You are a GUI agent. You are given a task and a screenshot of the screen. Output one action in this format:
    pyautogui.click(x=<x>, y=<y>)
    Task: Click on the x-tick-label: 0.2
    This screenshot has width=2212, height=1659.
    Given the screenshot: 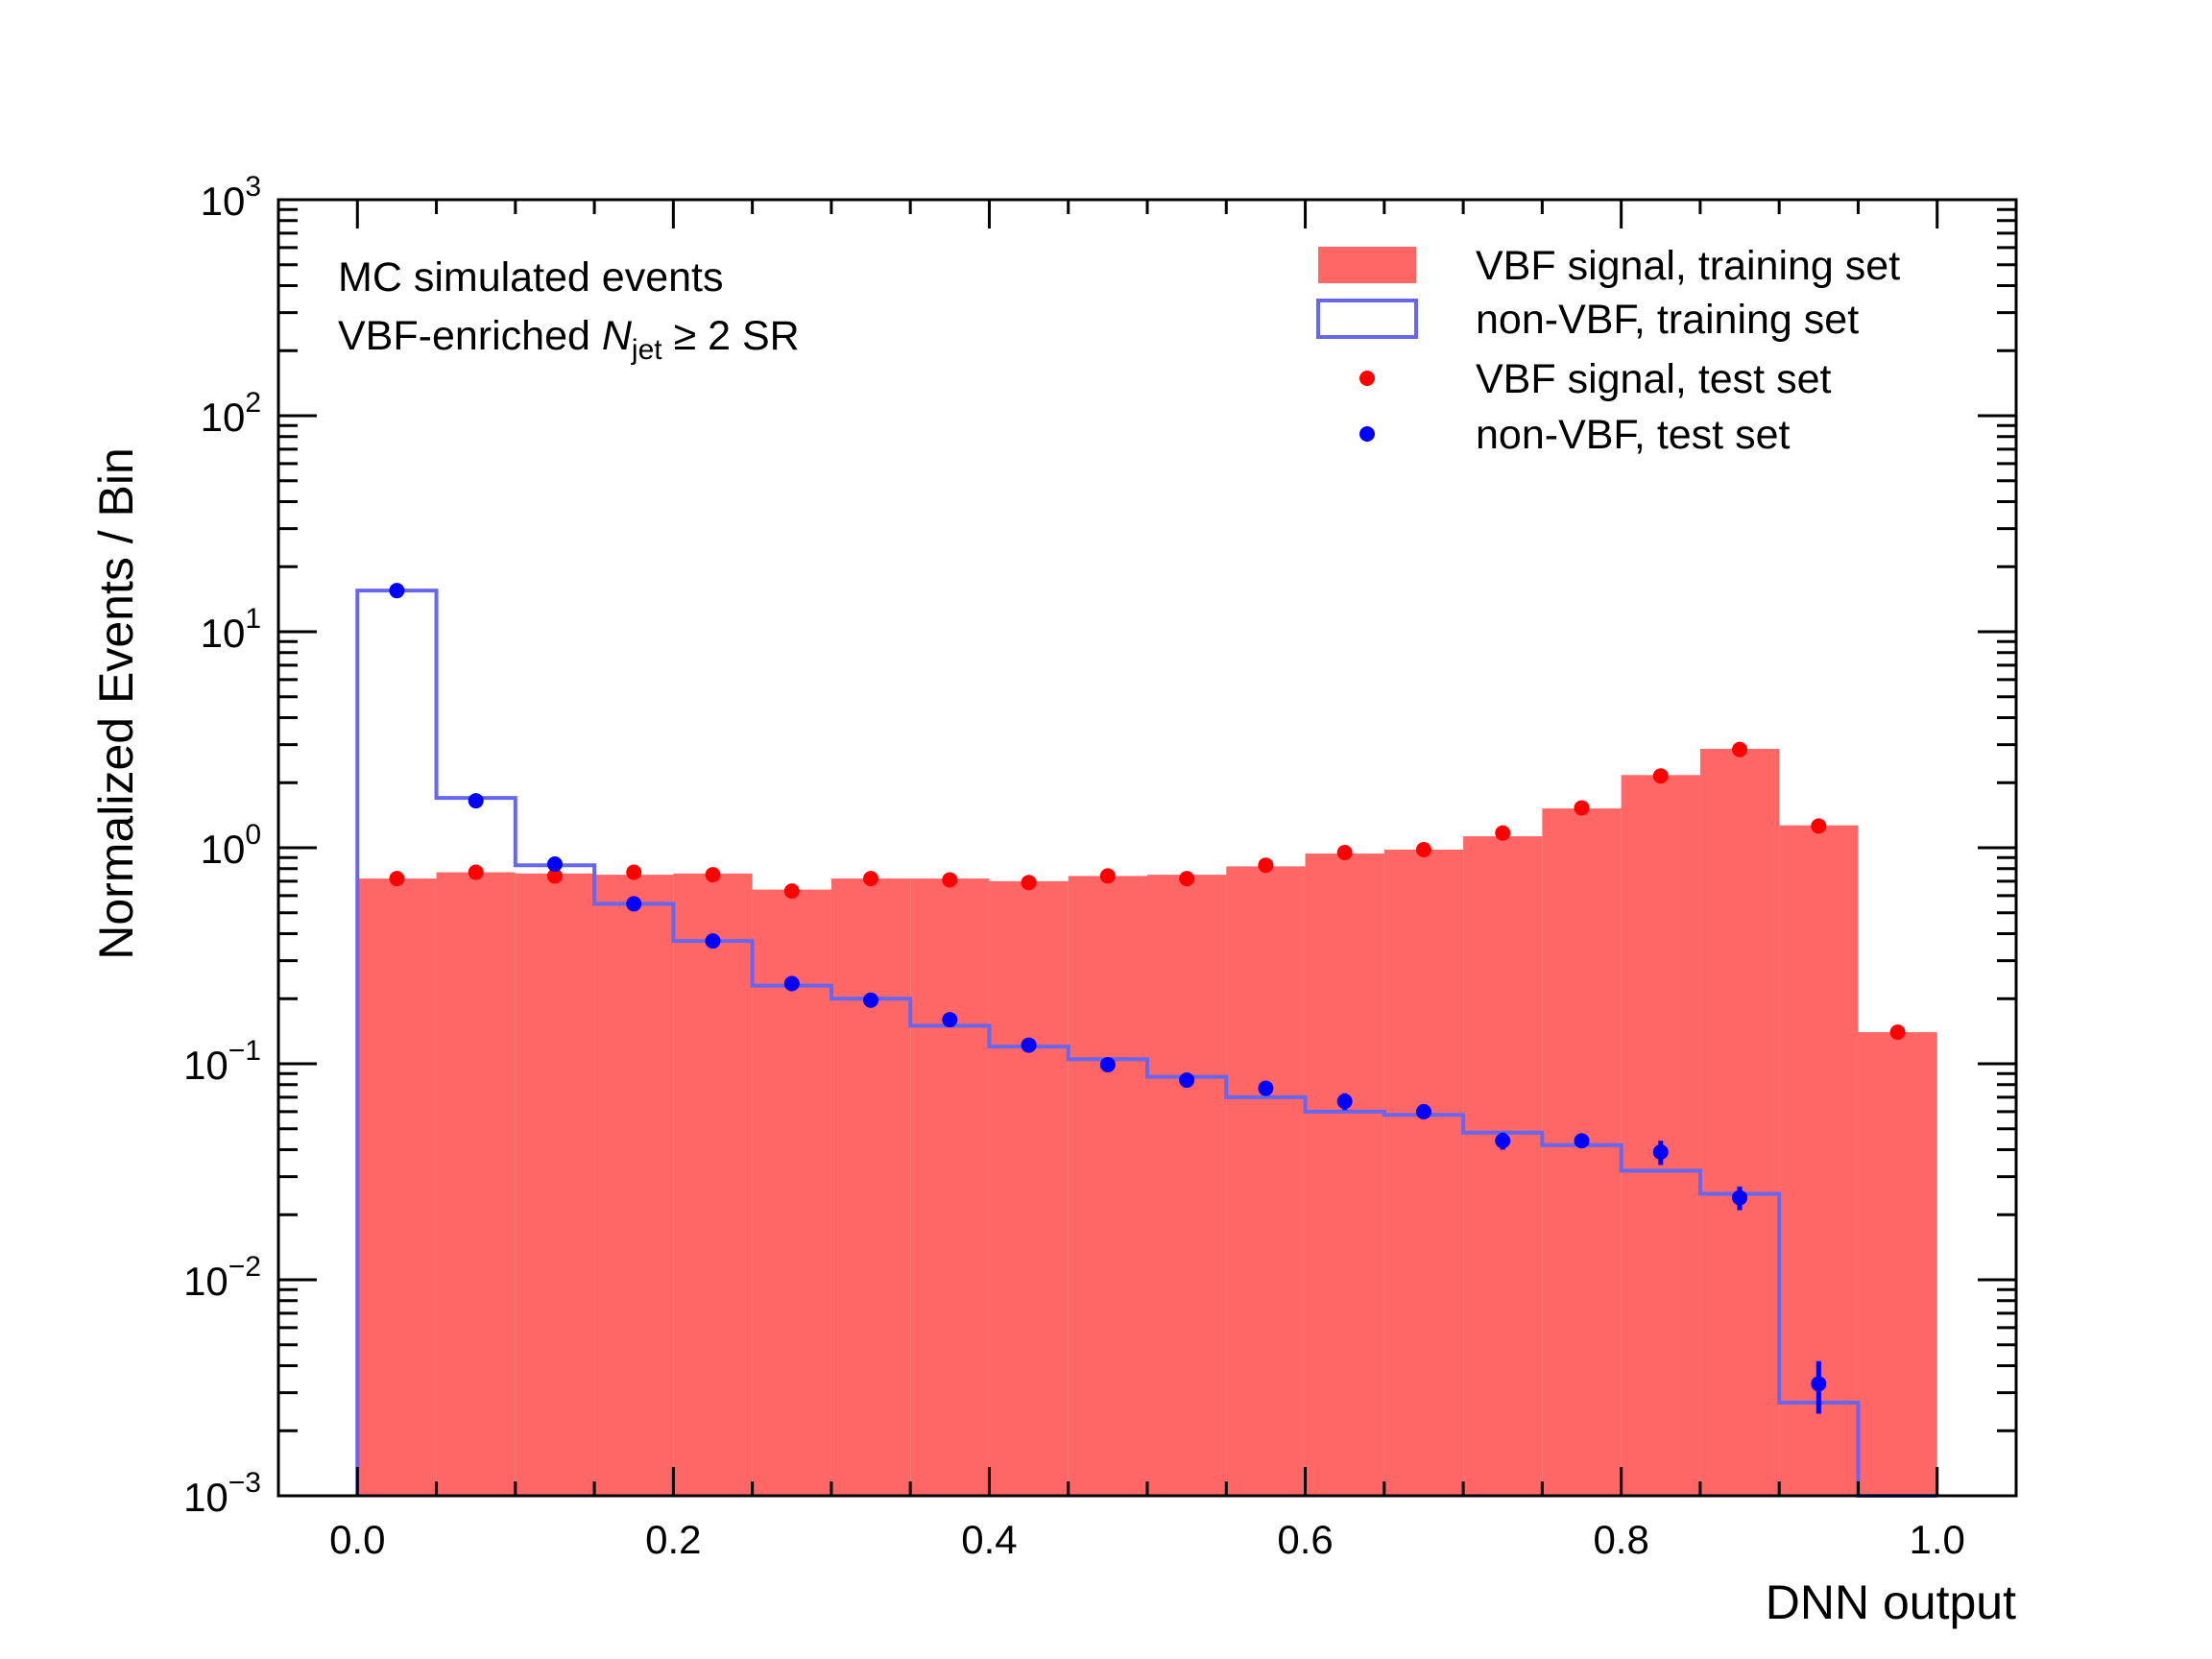 What is the action you would take?
    pyautogui.click(x=673, y=1540)
    